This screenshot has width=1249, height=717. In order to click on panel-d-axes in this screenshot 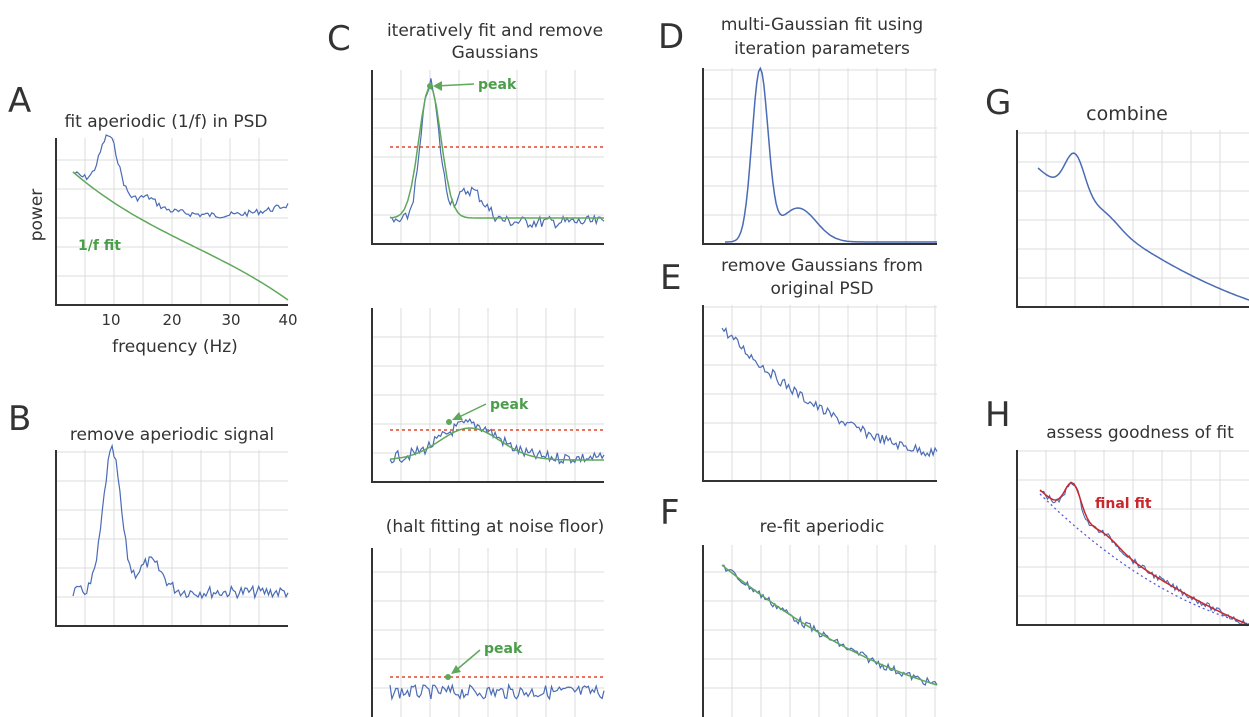, I will do `click(819, 156)`.